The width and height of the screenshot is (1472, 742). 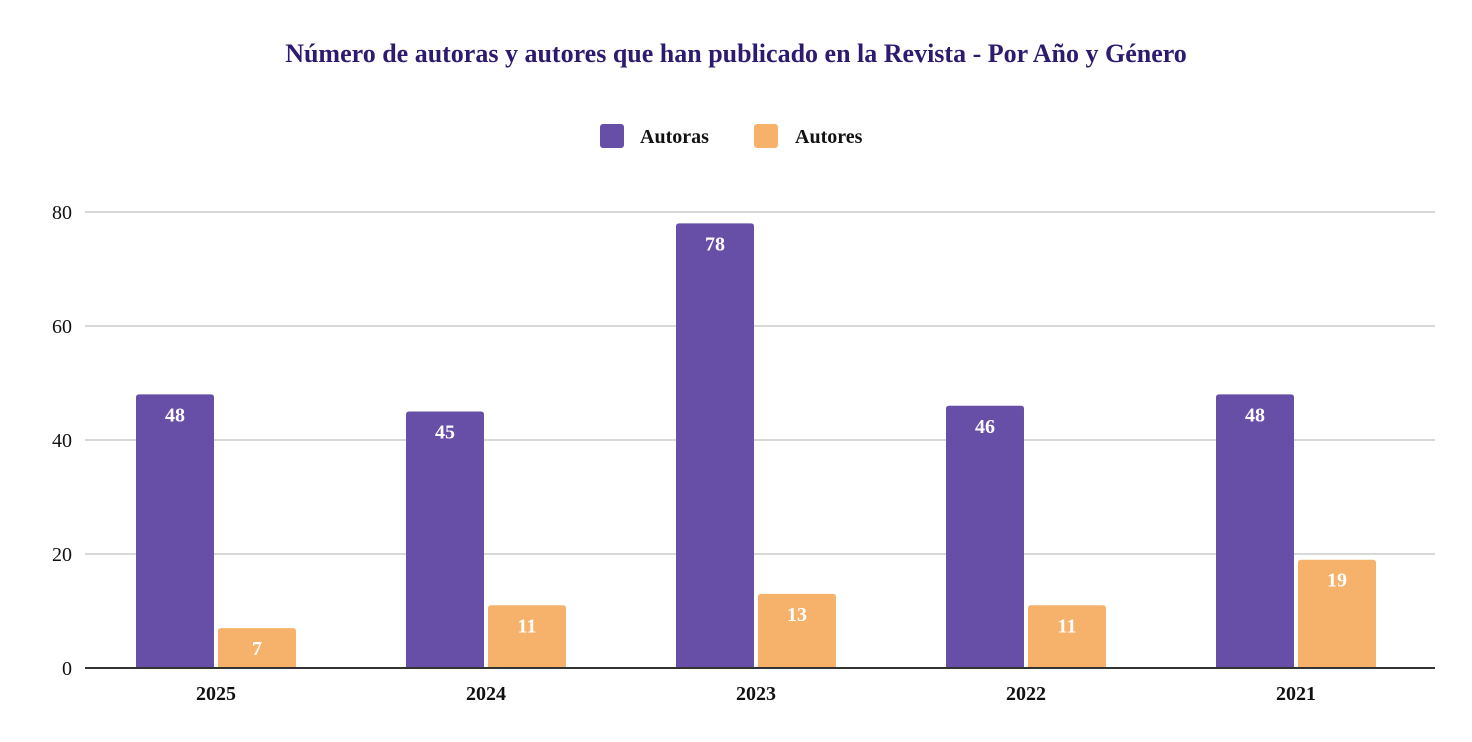 What do you see at coordinates (756, 694) in the screenshot?
I see `x-tick-label: 2023` at bounding box center [756, 694].